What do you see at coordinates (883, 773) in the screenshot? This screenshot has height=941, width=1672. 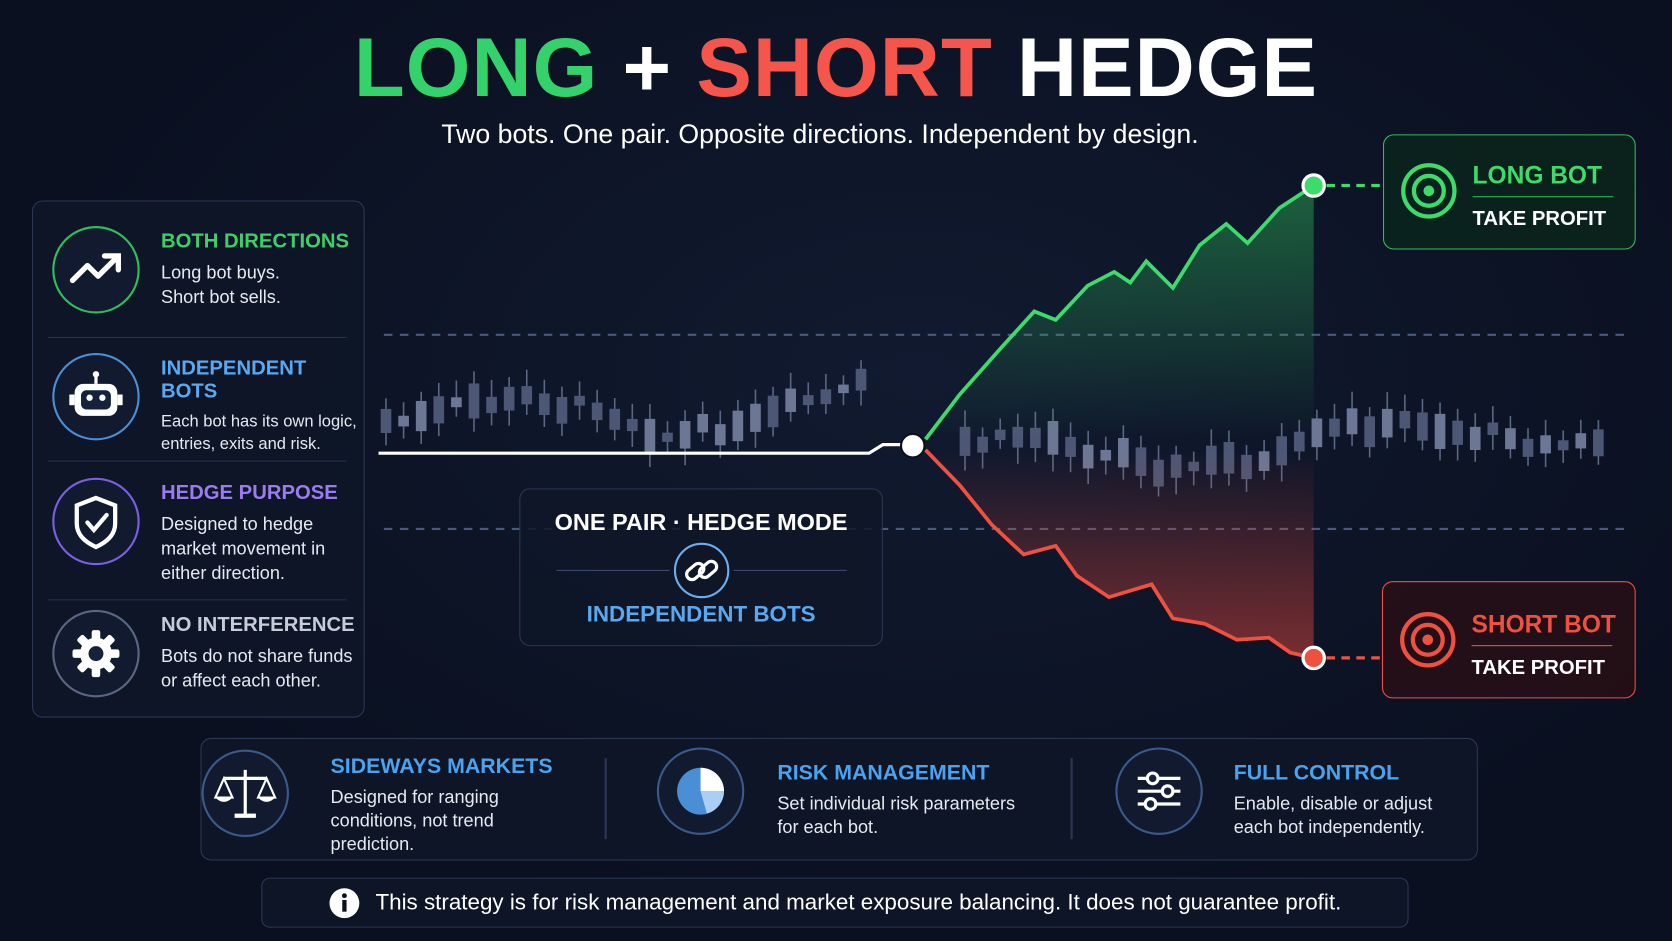 I see `bottom-title: RISK MANAGEMENT` at bounding box center [883, 773].